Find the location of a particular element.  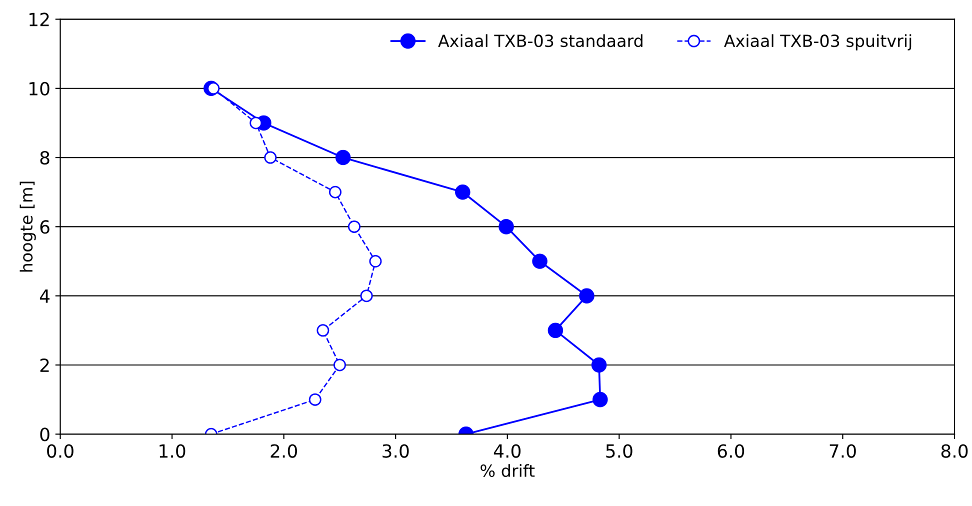

x-tick-label: 2.0 is located at coordinates (283, 451).